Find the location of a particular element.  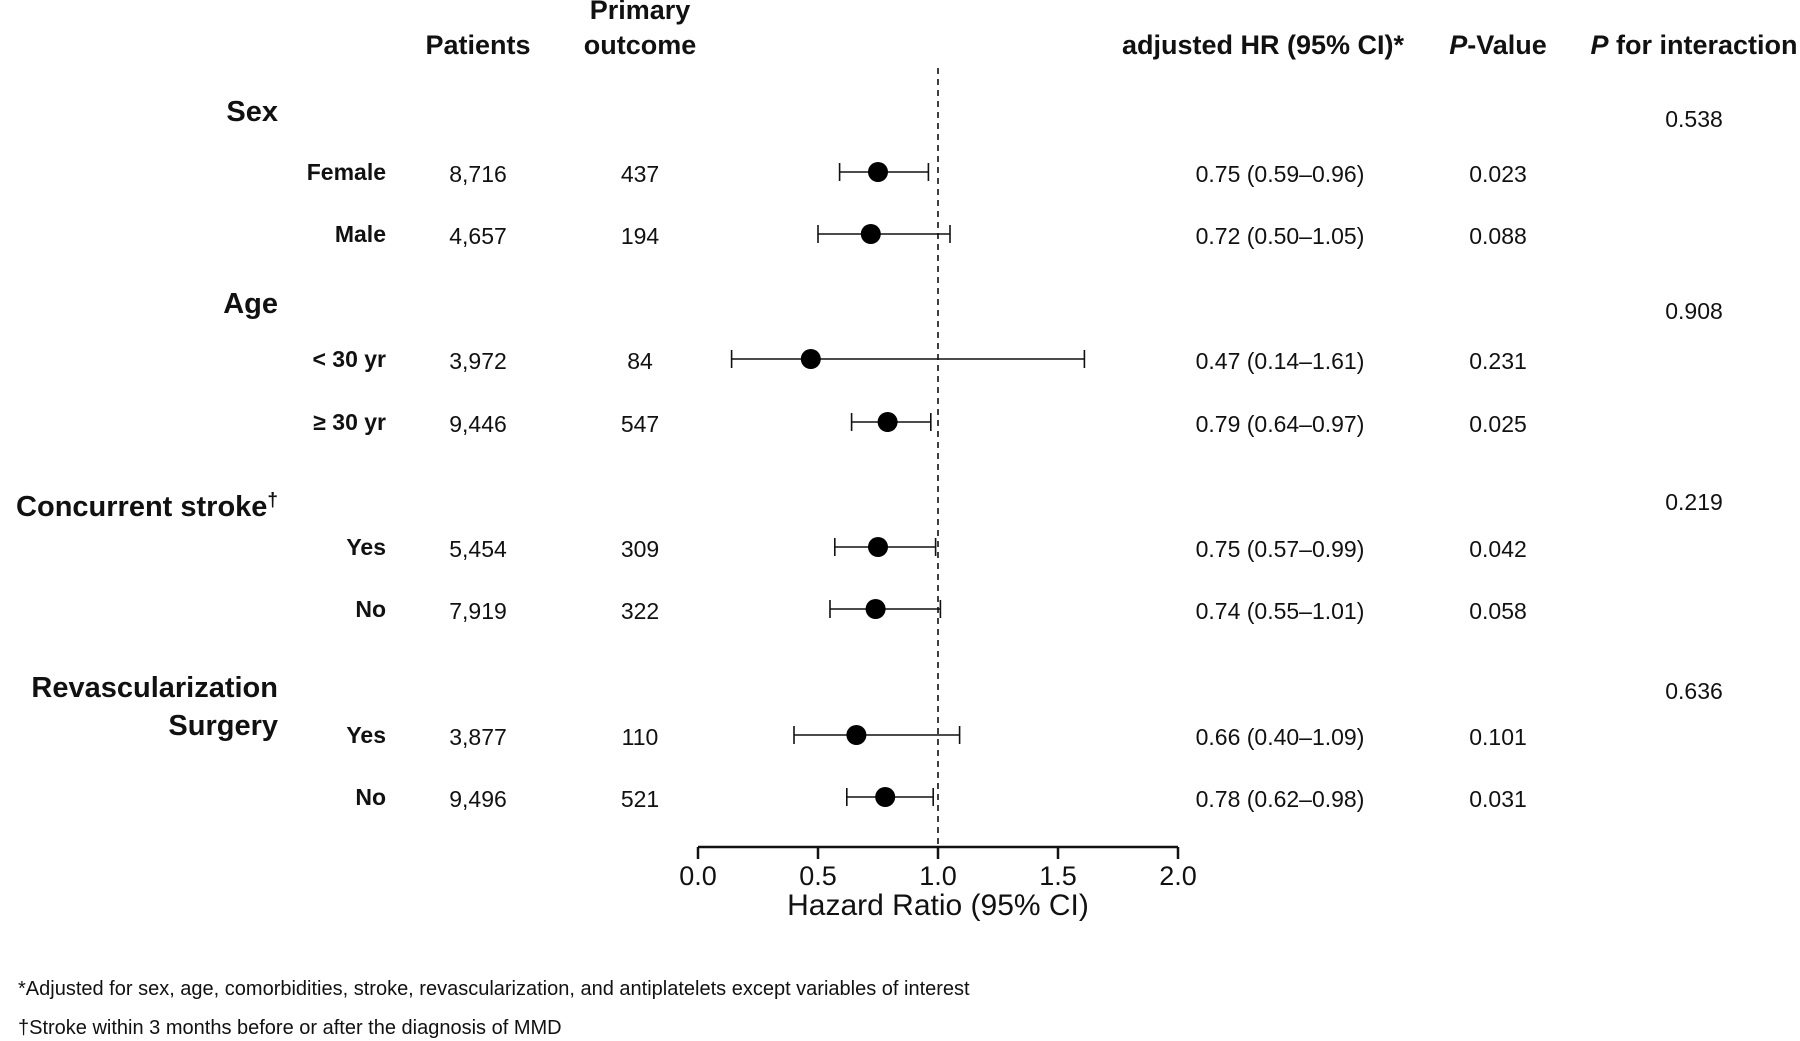

p-value: 0.025 is located at coordinates (1498, 424).